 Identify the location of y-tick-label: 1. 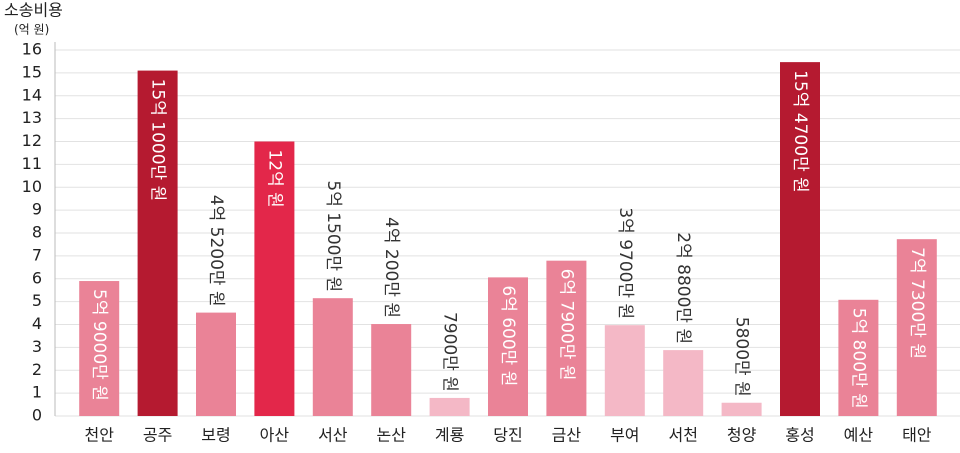
(37, 392).